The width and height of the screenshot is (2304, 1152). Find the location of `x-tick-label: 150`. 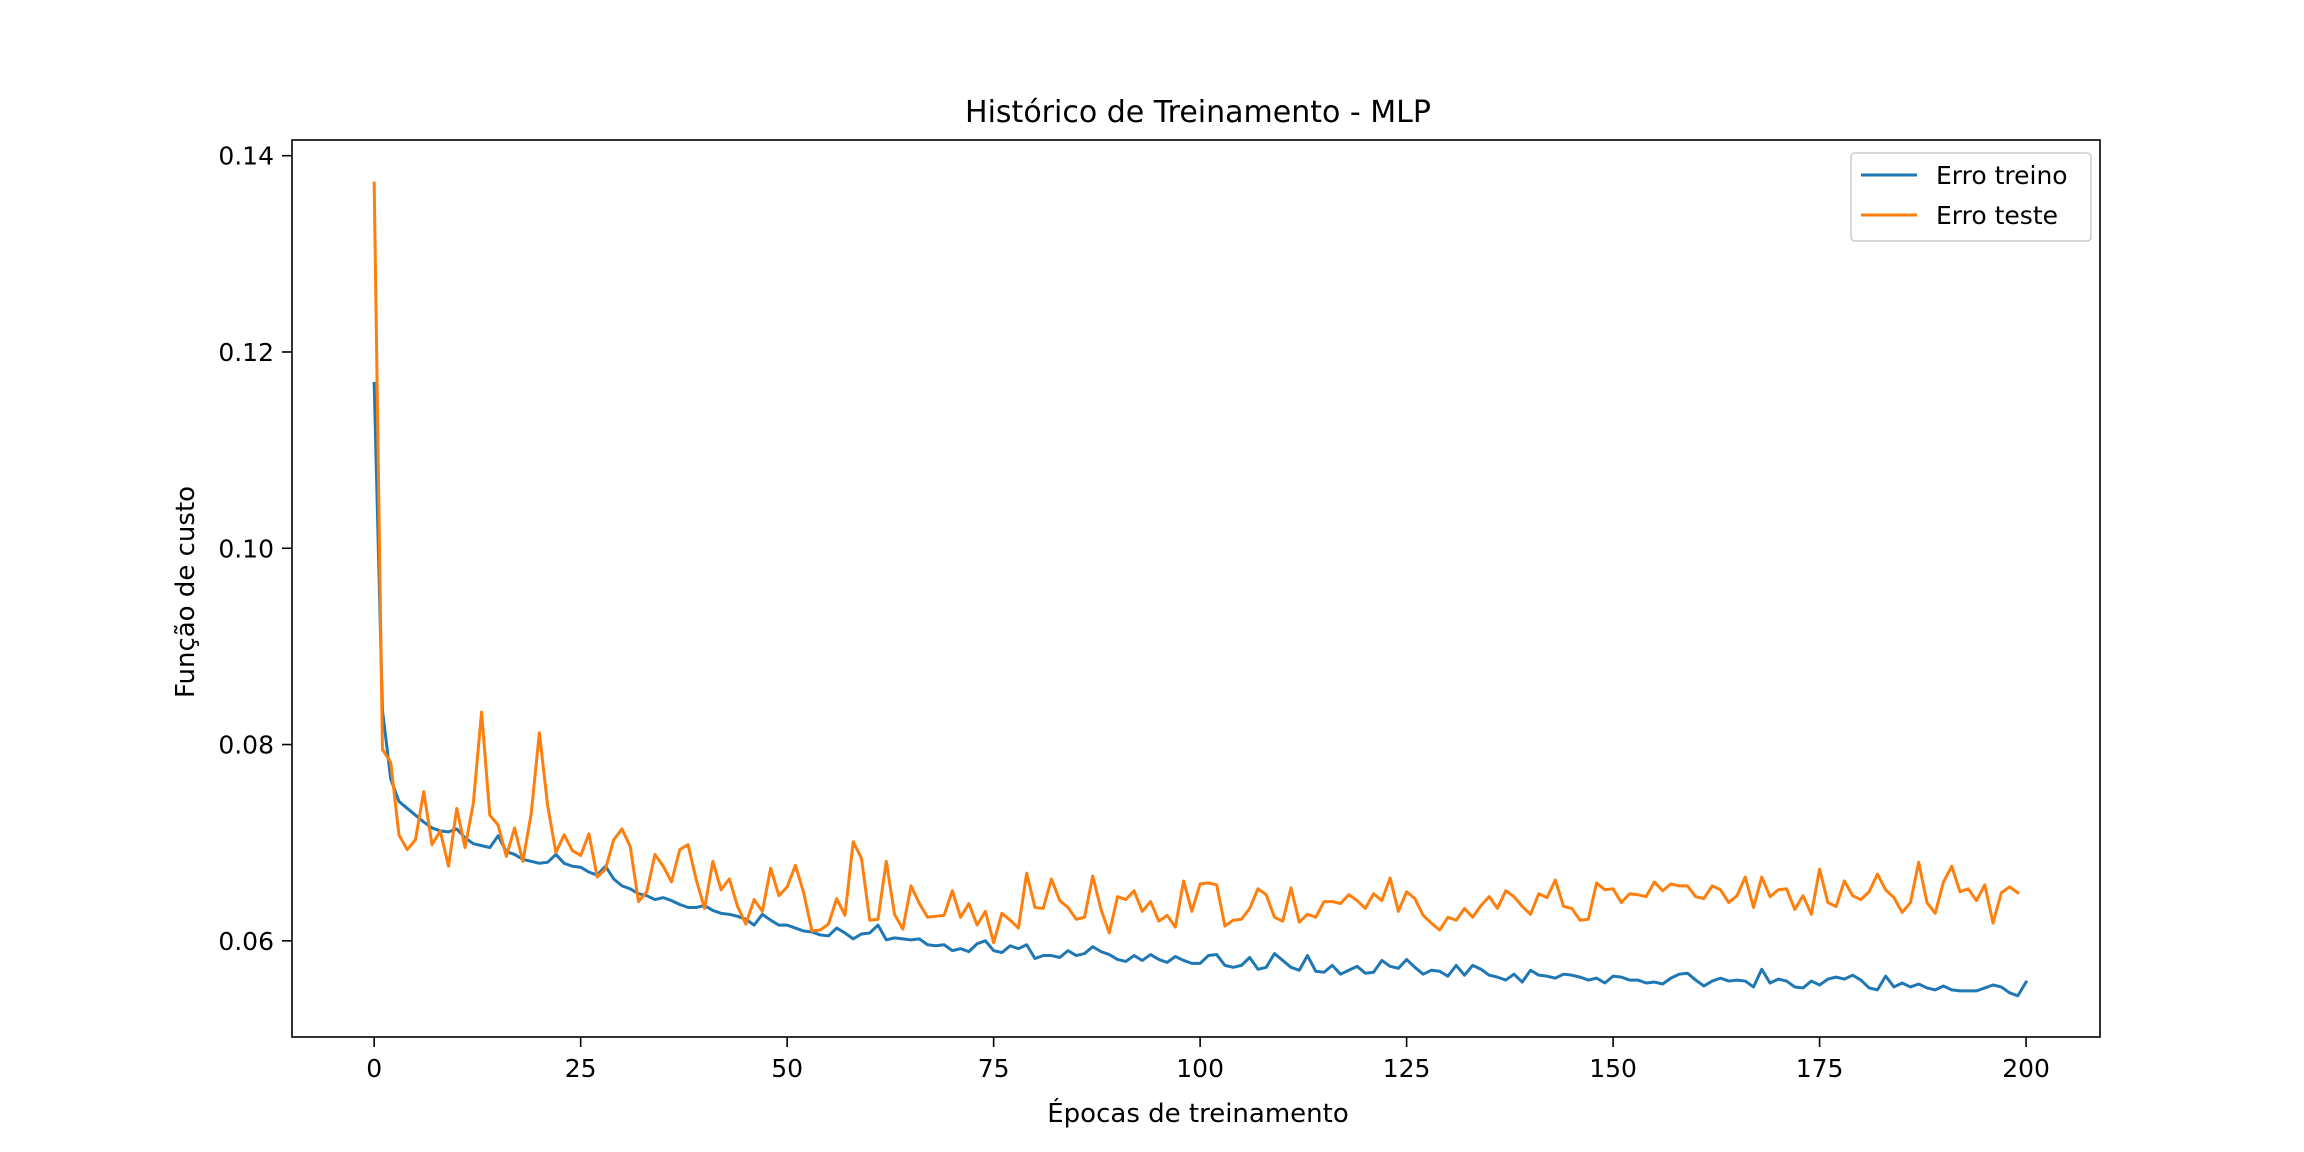

x-tick-label: 150 is located at coordinates (1613, 1068).